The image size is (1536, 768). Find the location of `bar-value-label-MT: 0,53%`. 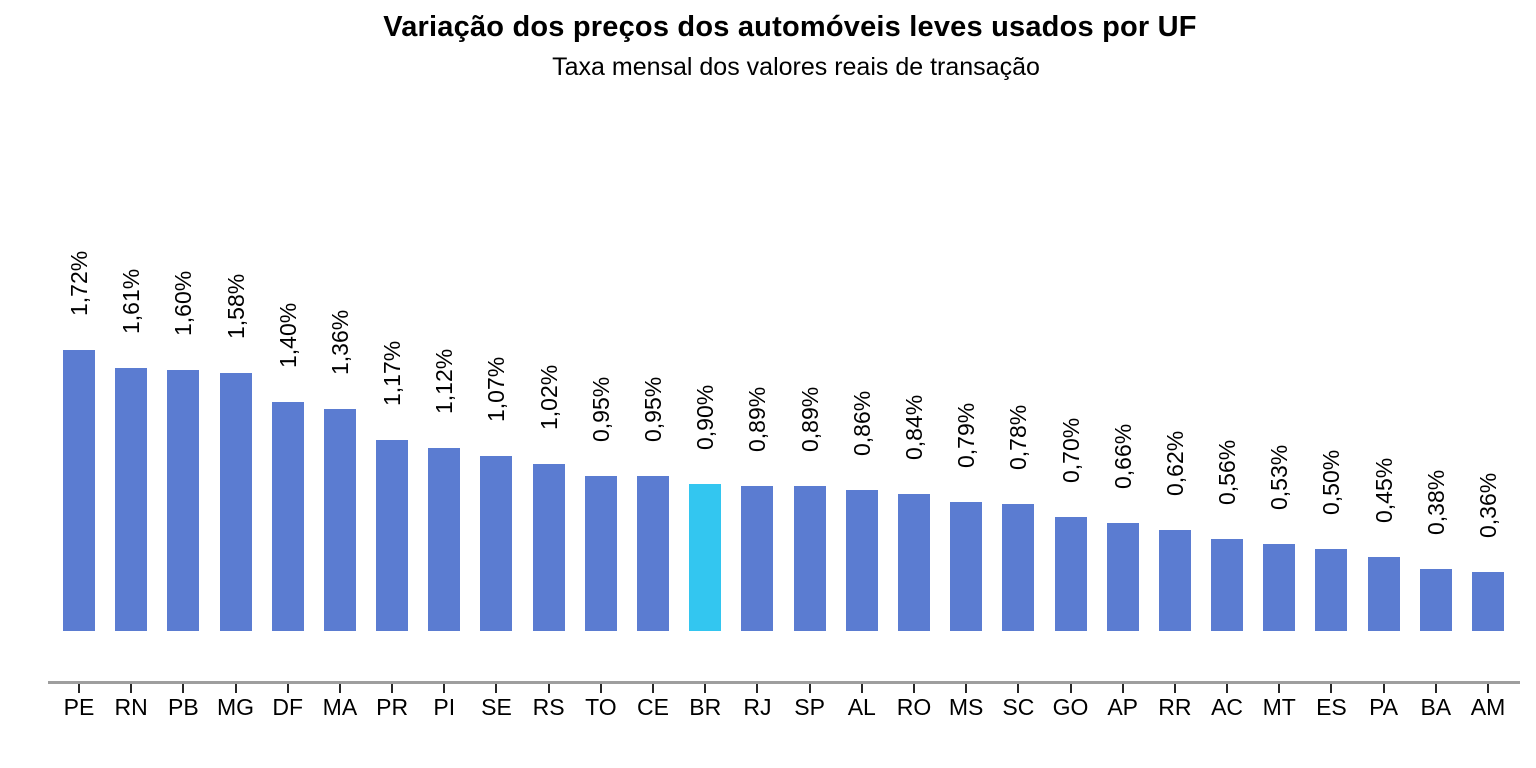

bar-value-label-MT: 0,53% is located at coordinates (1279, 478).